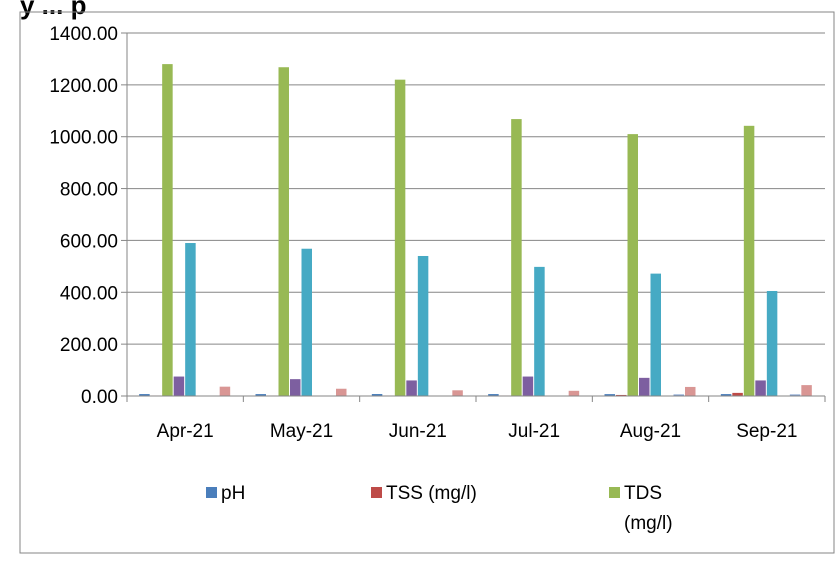  What do you see at coordinates (233, 493) in the screenshot?
I see `legend-label: pH` at bounding box center [233, 493].